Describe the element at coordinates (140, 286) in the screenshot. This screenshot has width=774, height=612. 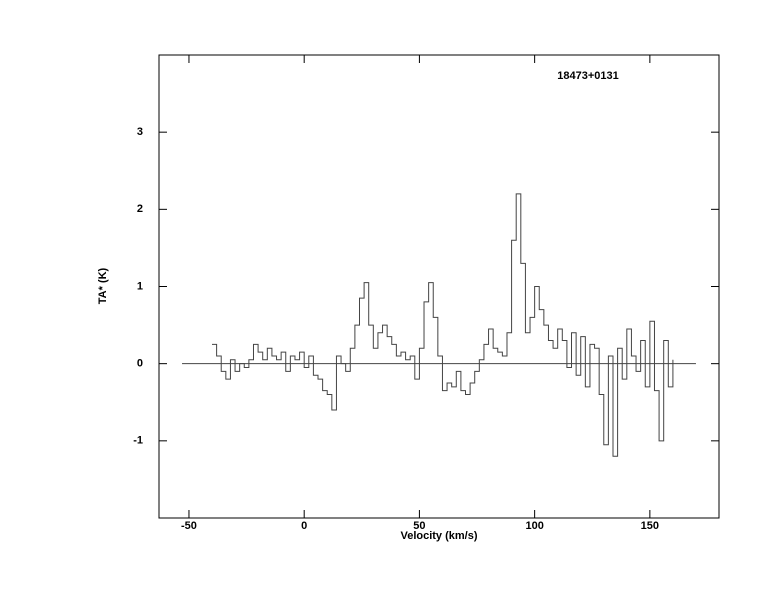
I see `y-tick-label: 1` at that location.